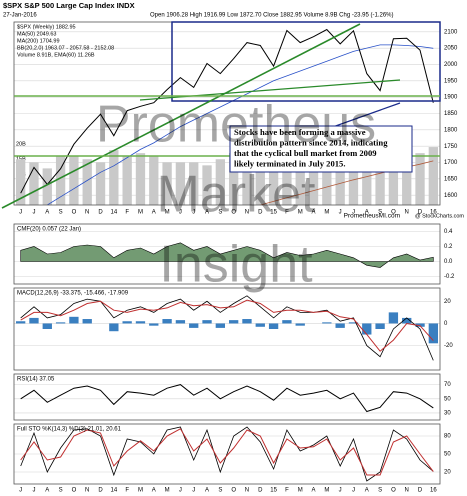 The width and height of the screenshot is (467, 496). Describe the element at coordinates (56, 55) in the screenshot. I see `legend-entry: Volume 8.91B, EMA(60) 11.26B` at that location.